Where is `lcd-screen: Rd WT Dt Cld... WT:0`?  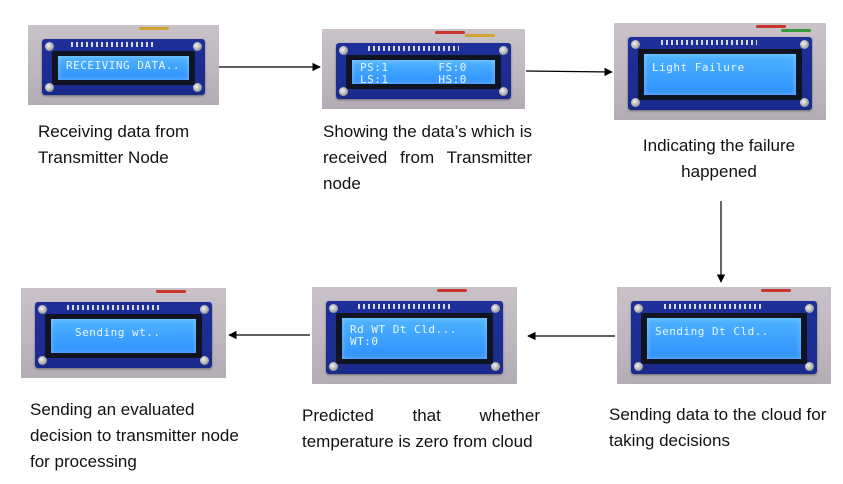
lcd-screen: Rd WT Dt Cld... WT:0 is located at coordinates (414, 338).